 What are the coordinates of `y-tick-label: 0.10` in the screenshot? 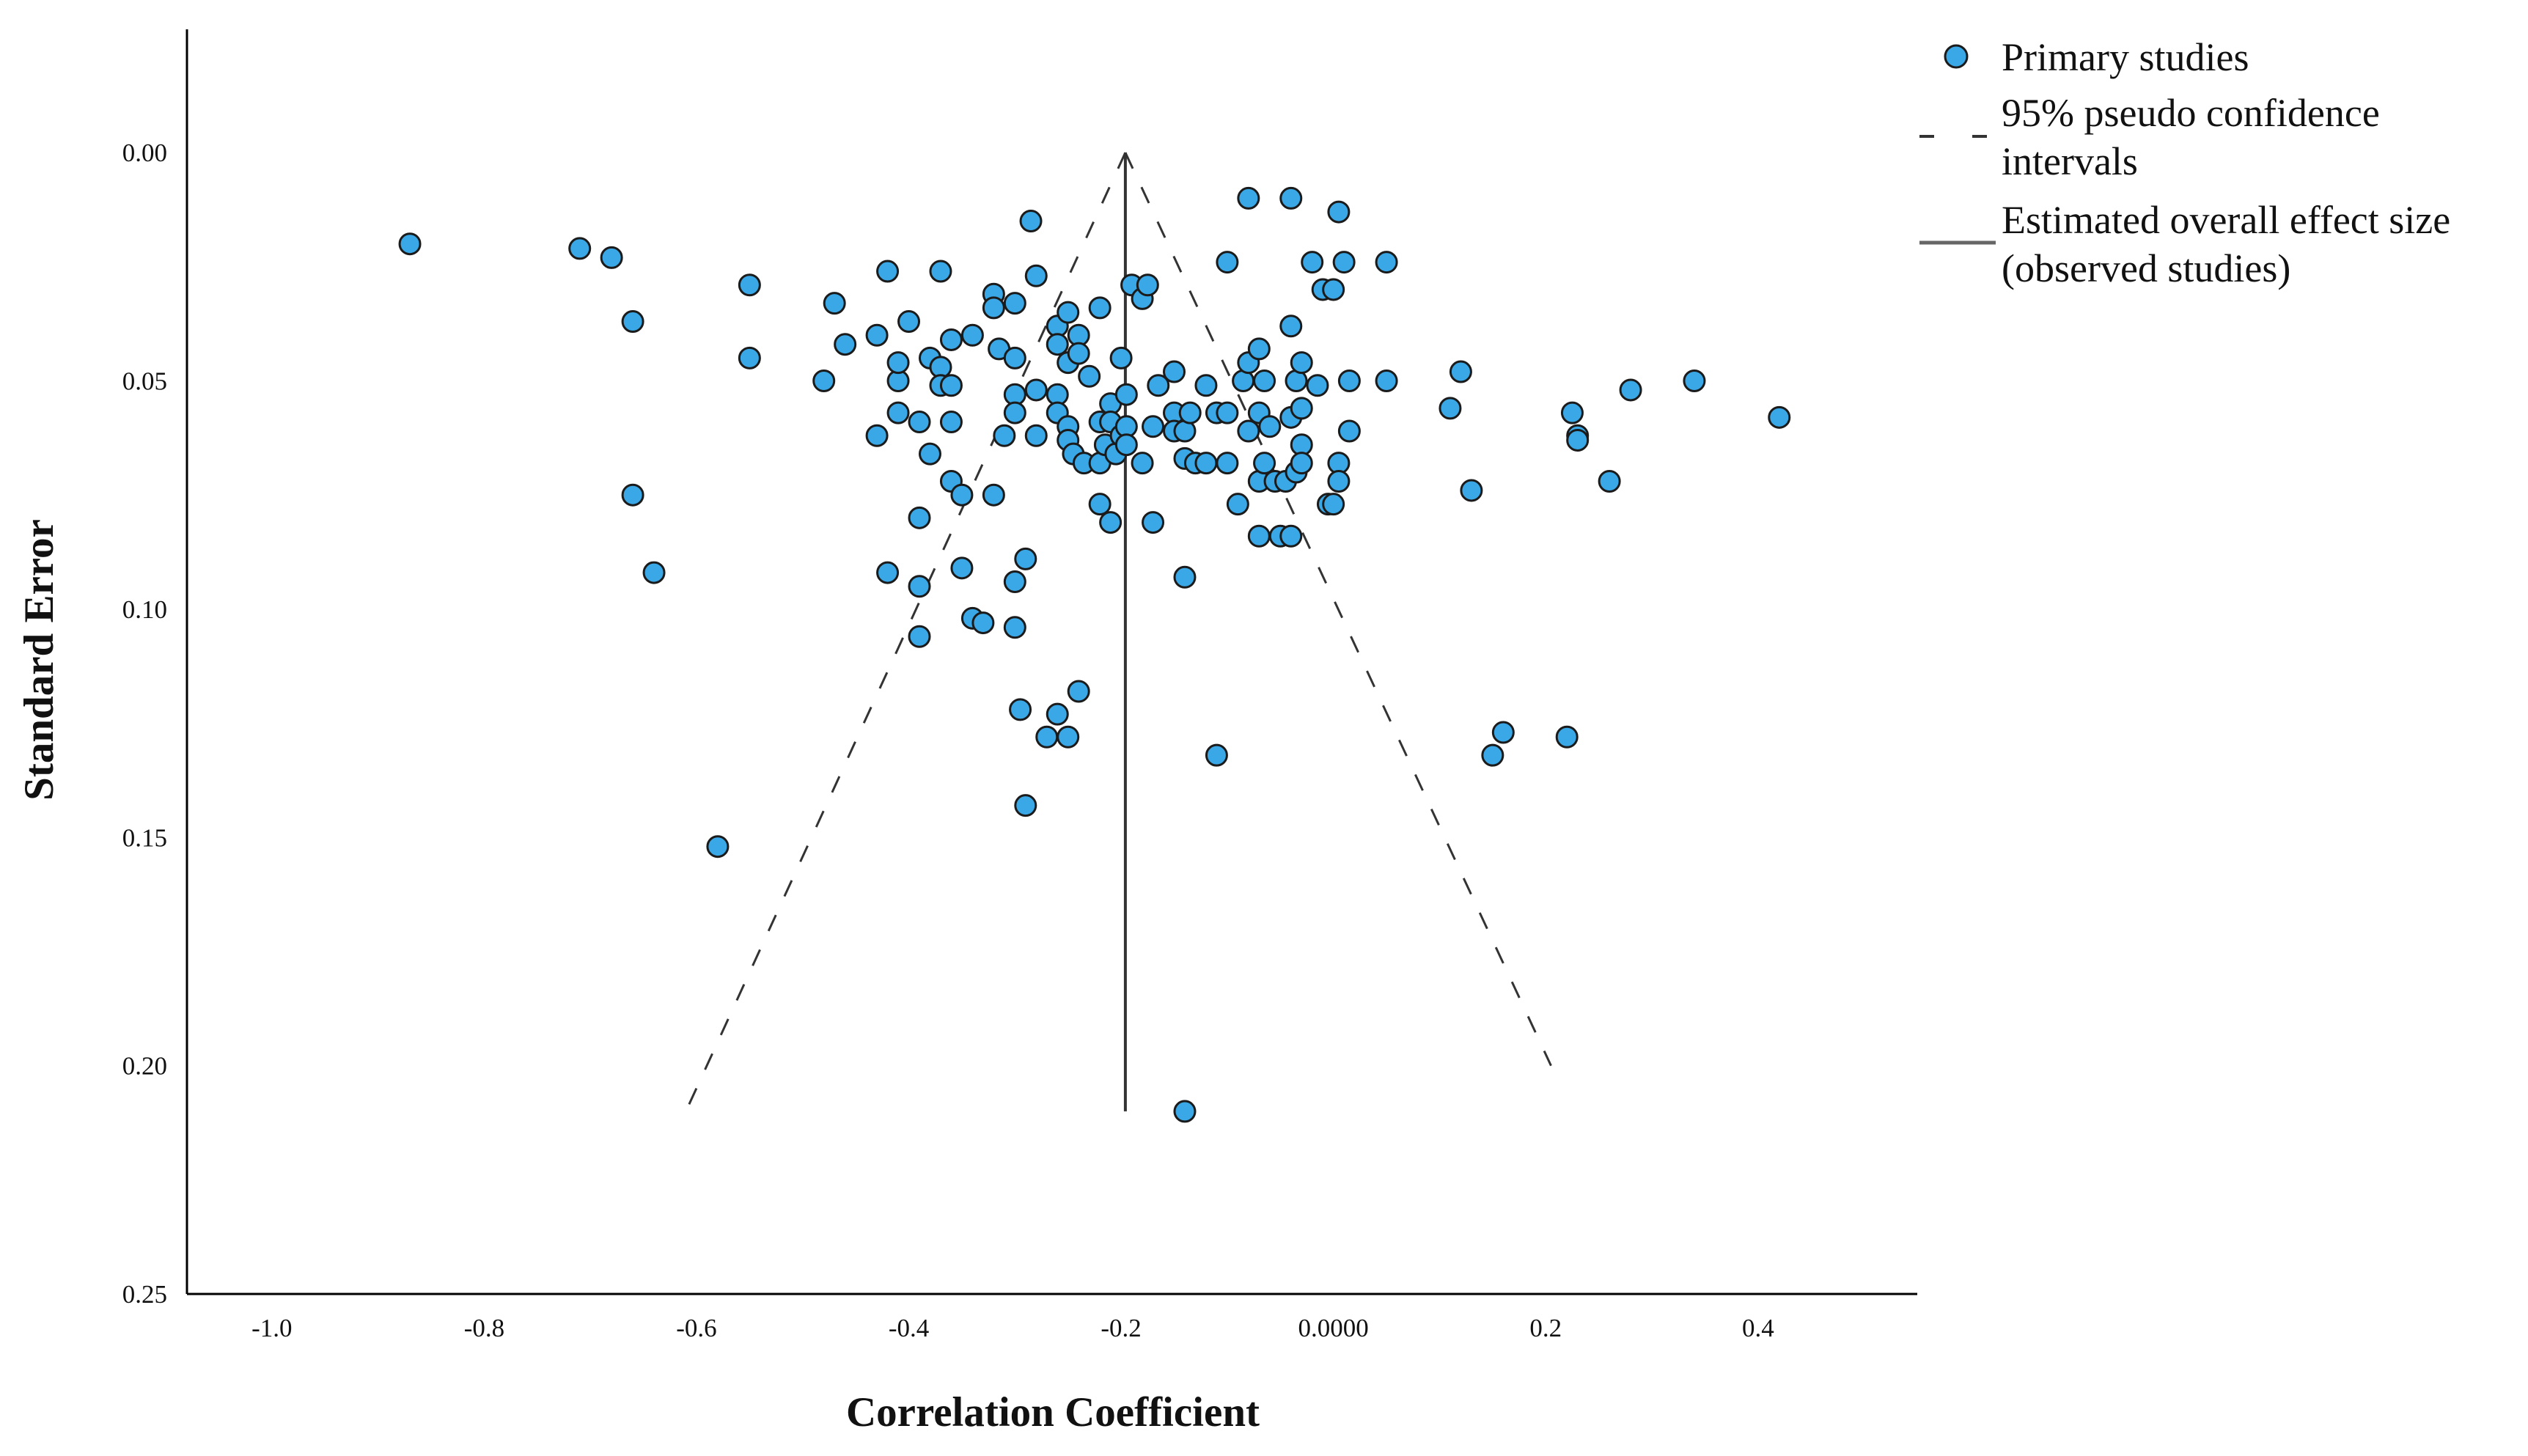 It's located at (144, 609).